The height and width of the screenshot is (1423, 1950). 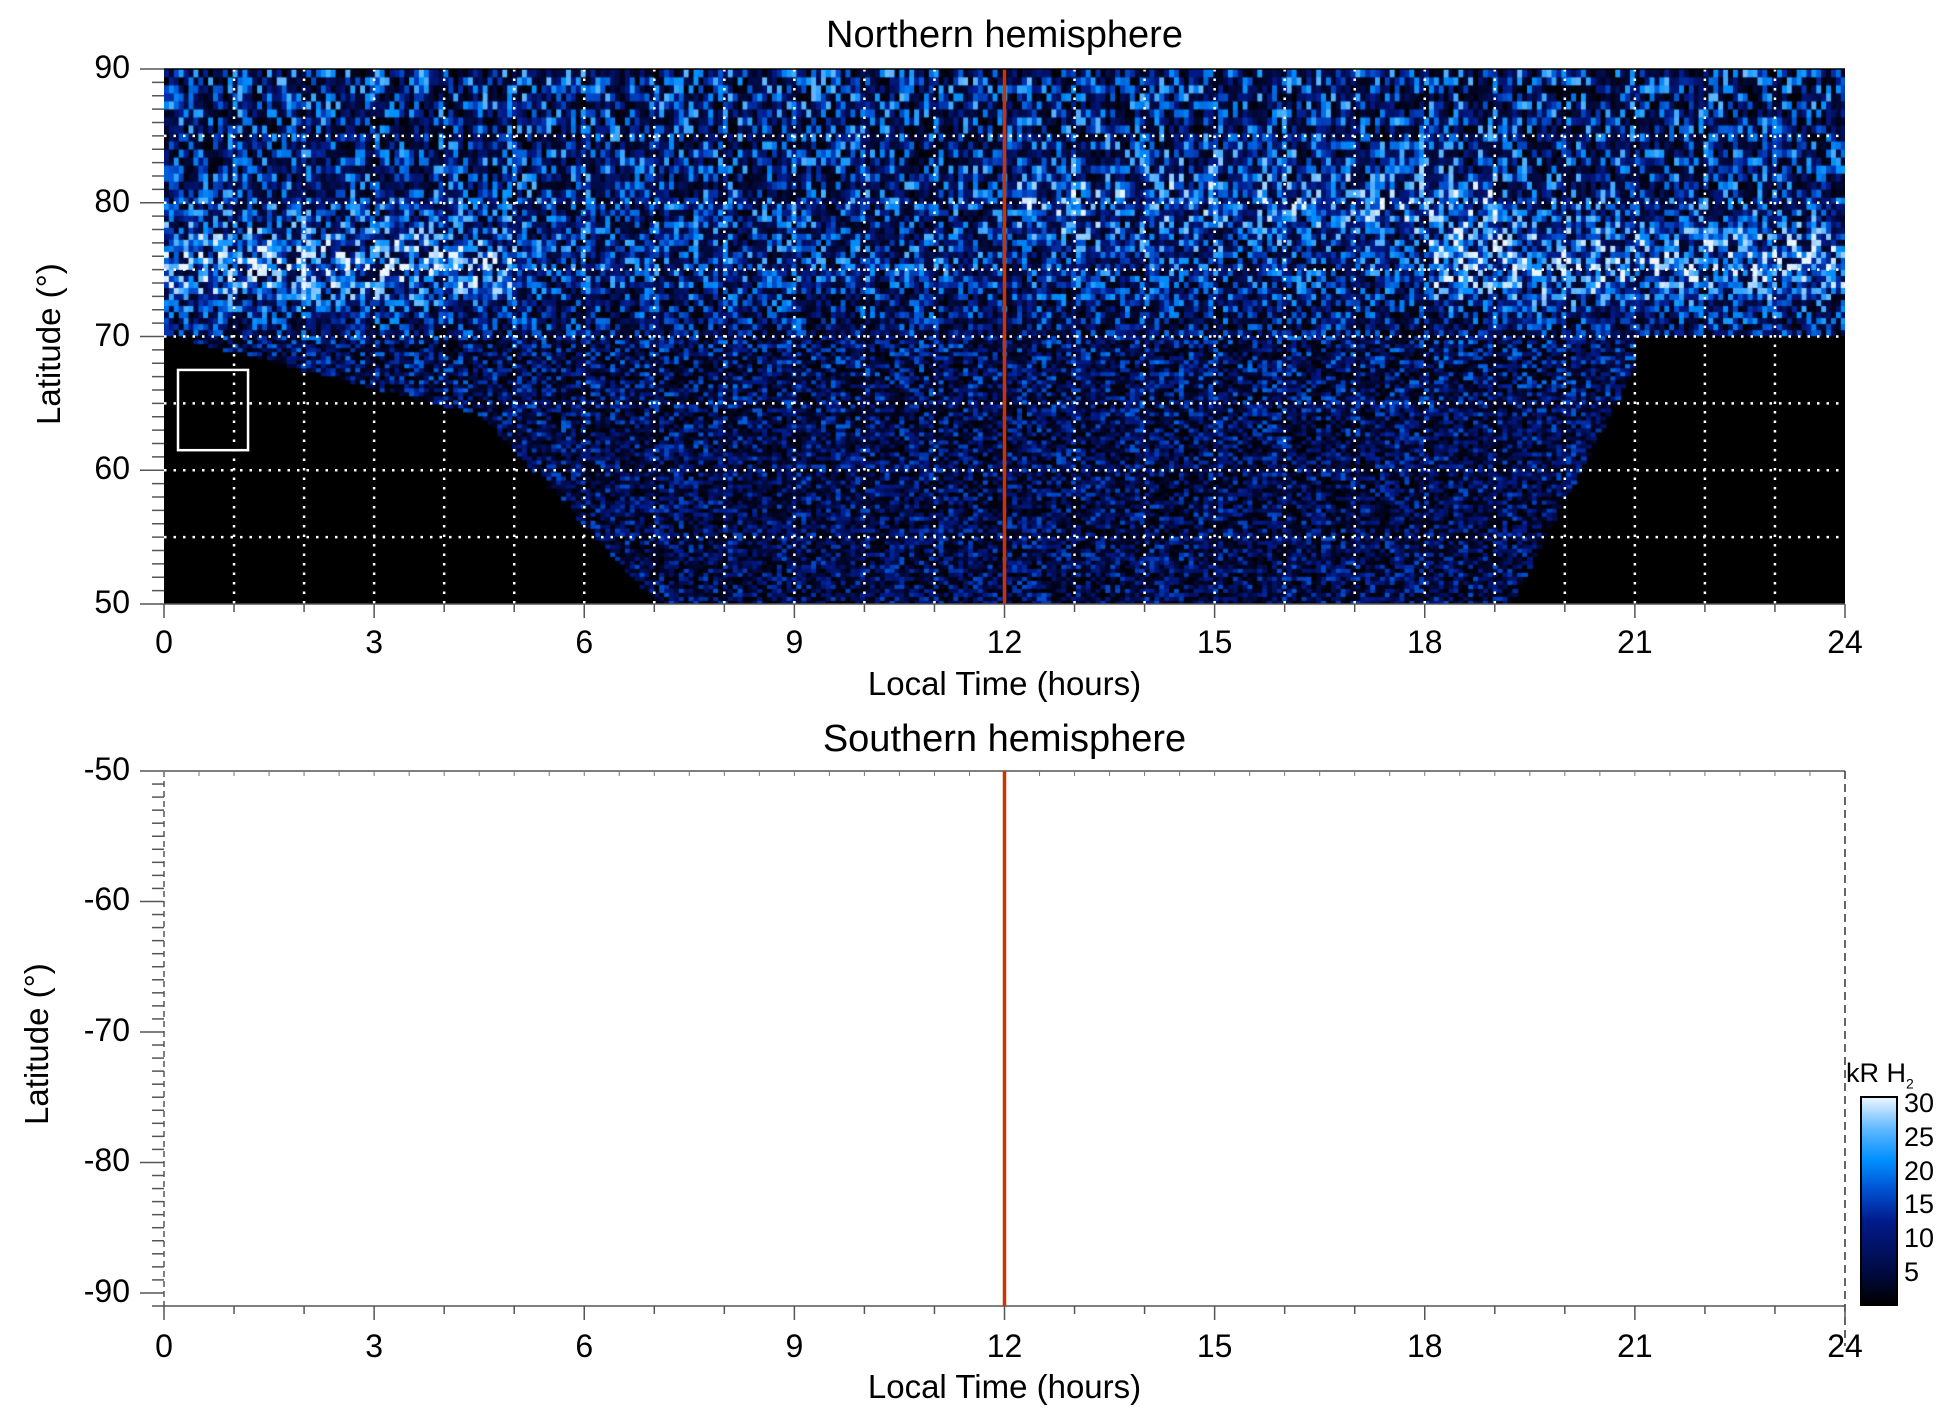 What do you see at coordinates (36, 1044) in the screenshot?
I see `south-ylabel: Latitude (°)` at bounding box center [36, 1044].